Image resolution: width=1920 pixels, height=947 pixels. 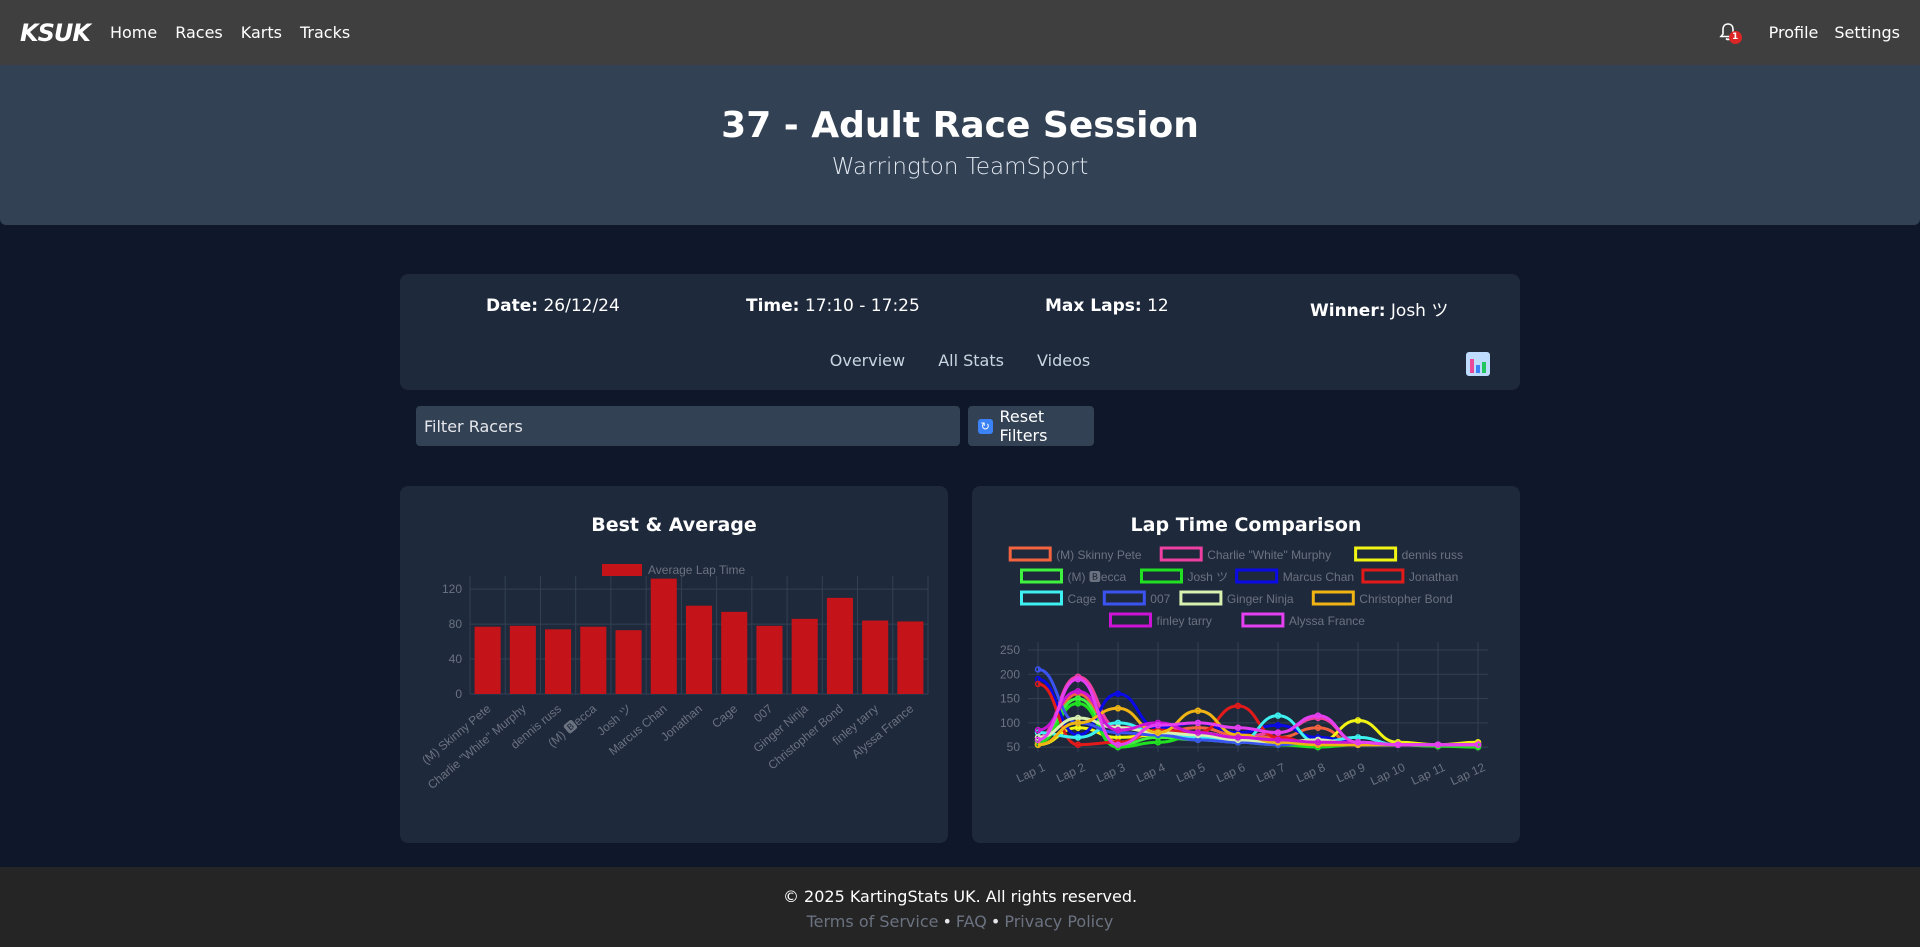 What do you see at coordinates (688, 426) in the screenshot?
I see `filter-racers-input` at bounding box center [688, 426].